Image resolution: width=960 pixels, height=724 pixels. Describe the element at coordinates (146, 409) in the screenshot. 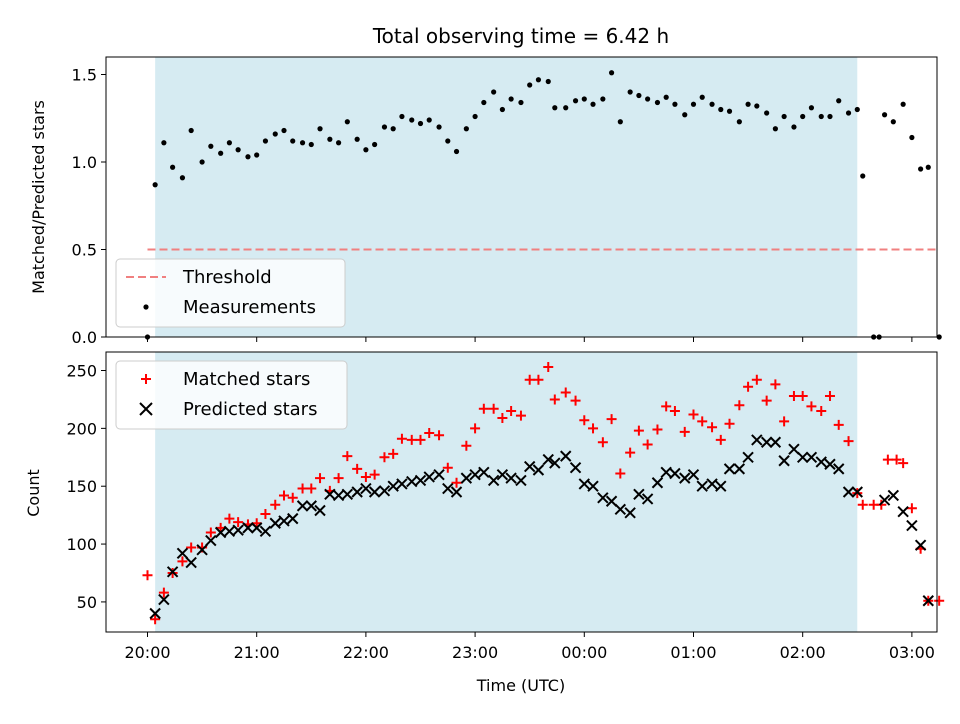

I see `legend-swatch` at that location.